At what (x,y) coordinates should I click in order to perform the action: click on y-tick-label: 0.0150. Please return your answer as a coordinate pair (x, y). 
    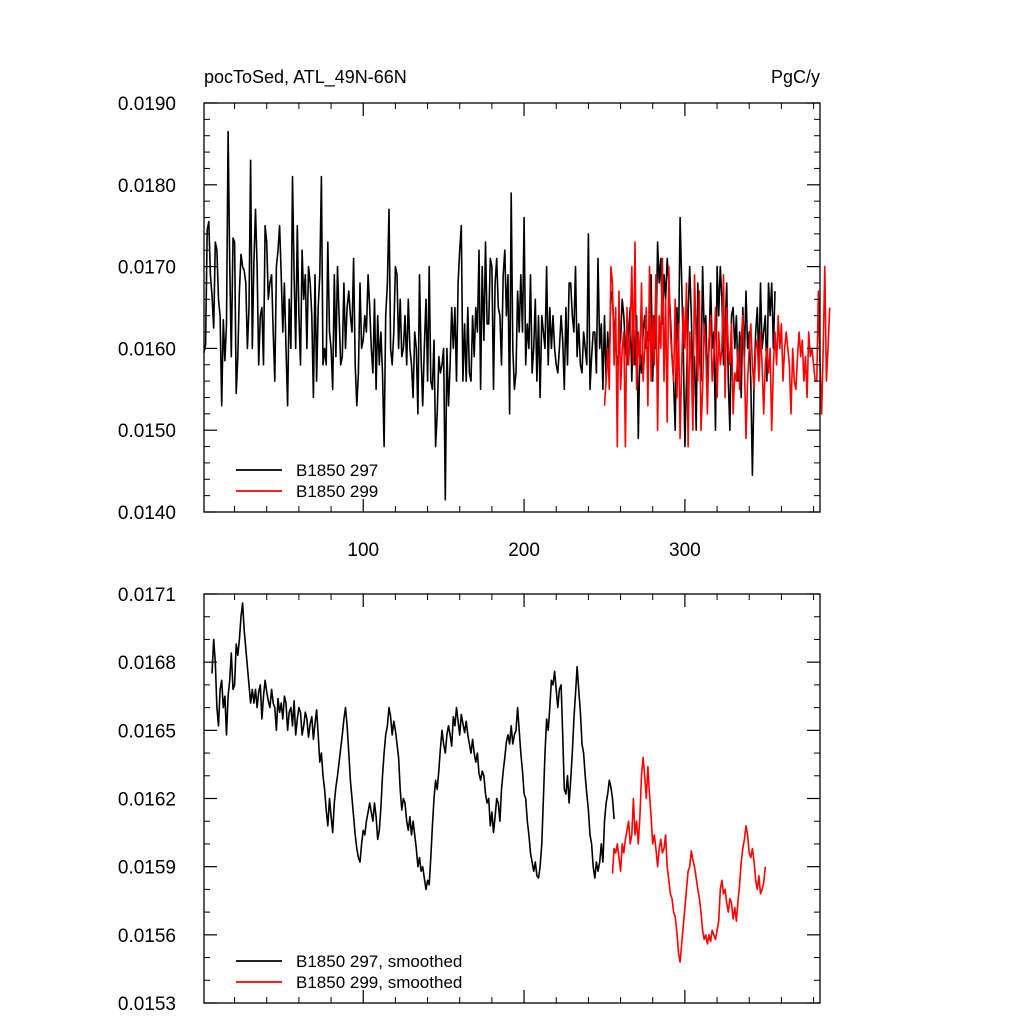
    Looking at the image, I should click on (147, 431).